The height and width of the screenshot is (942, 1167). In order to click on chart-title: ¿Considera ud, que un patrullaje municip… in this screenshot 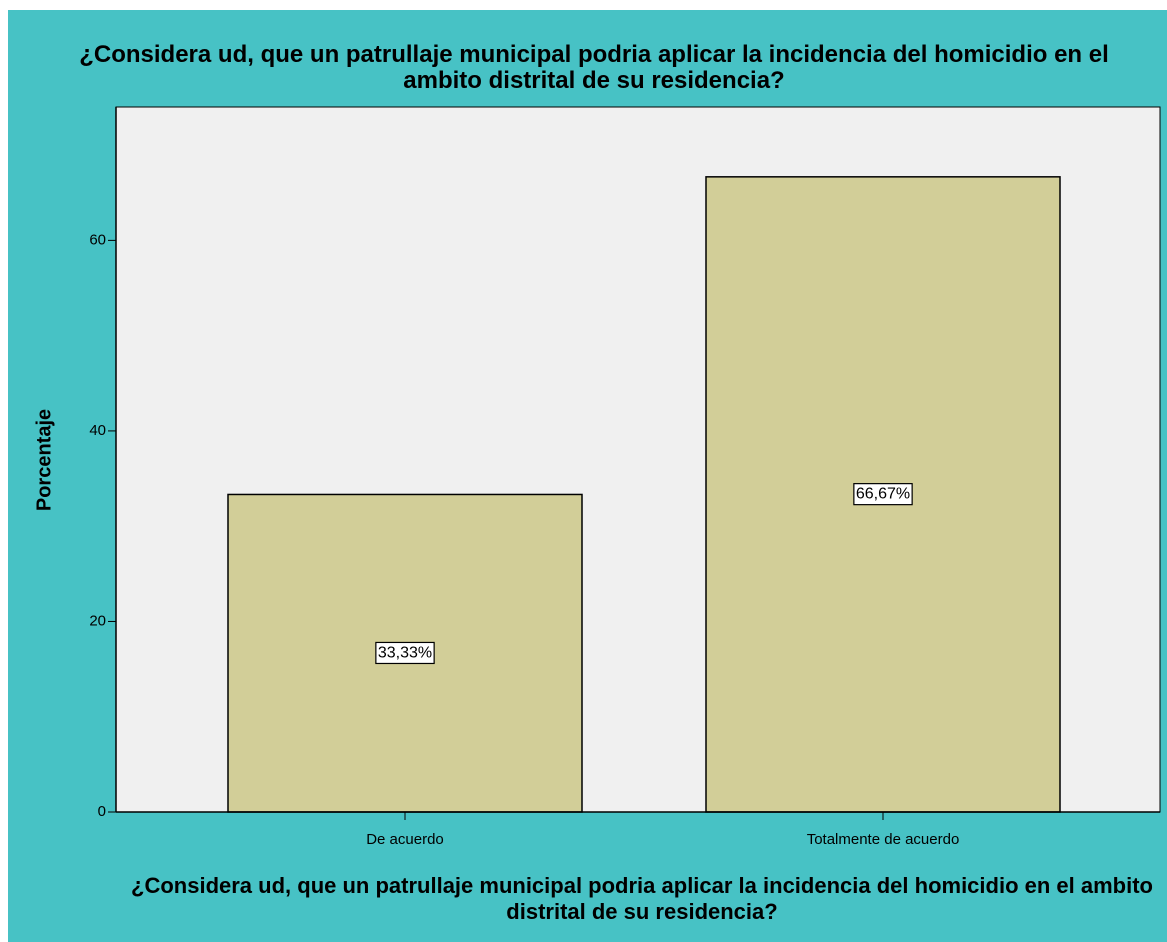, I will do `click(594, 67)`.